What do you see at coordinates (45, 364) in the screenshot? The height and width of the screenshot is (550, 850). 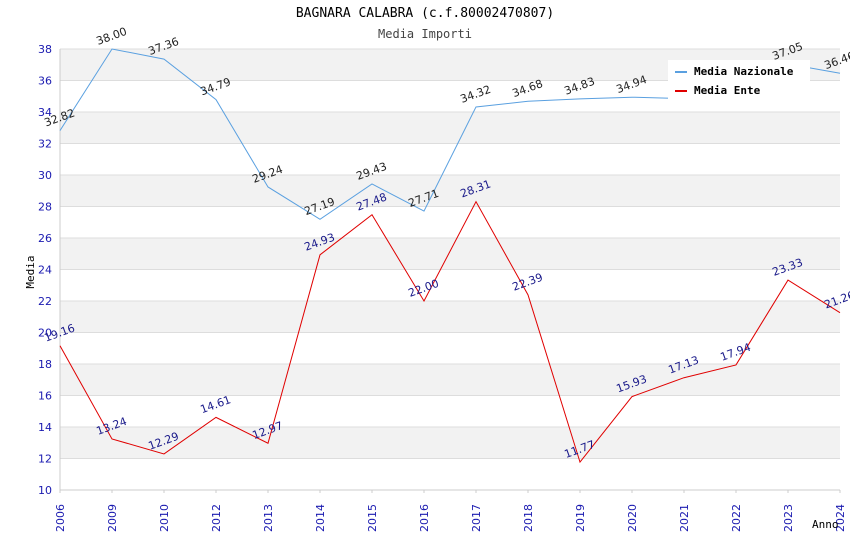 I see `y-tick-label: 18` at bounding box center [45, 364].